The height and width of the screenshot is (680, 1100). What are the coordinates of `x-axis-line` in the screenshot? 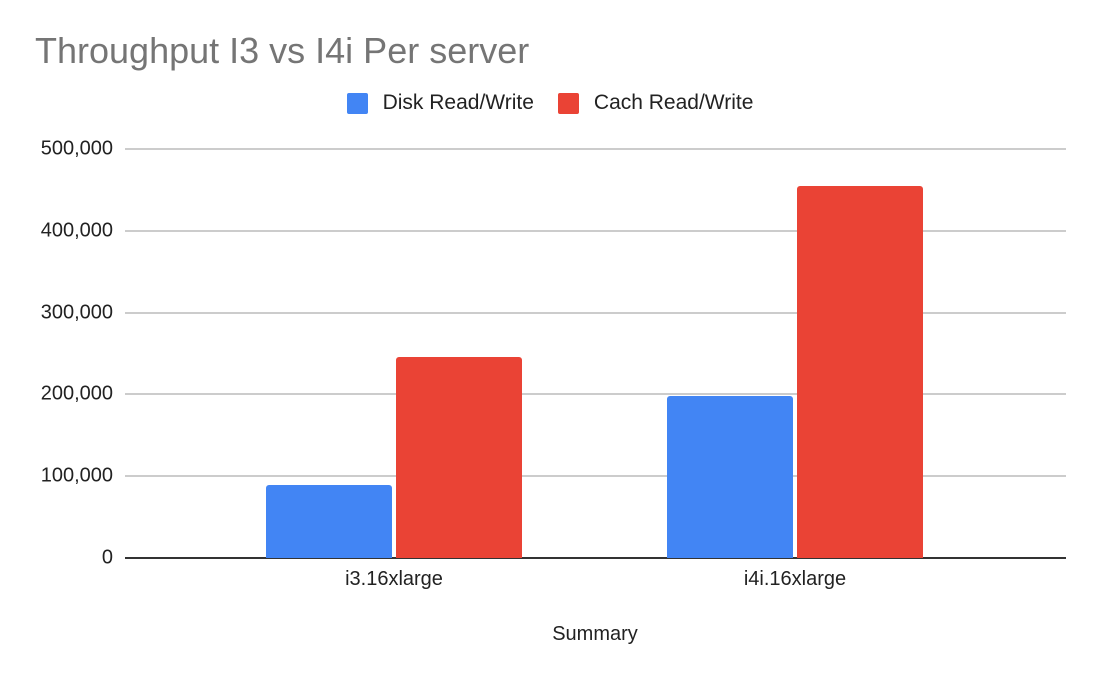 It's located at (595, 558).